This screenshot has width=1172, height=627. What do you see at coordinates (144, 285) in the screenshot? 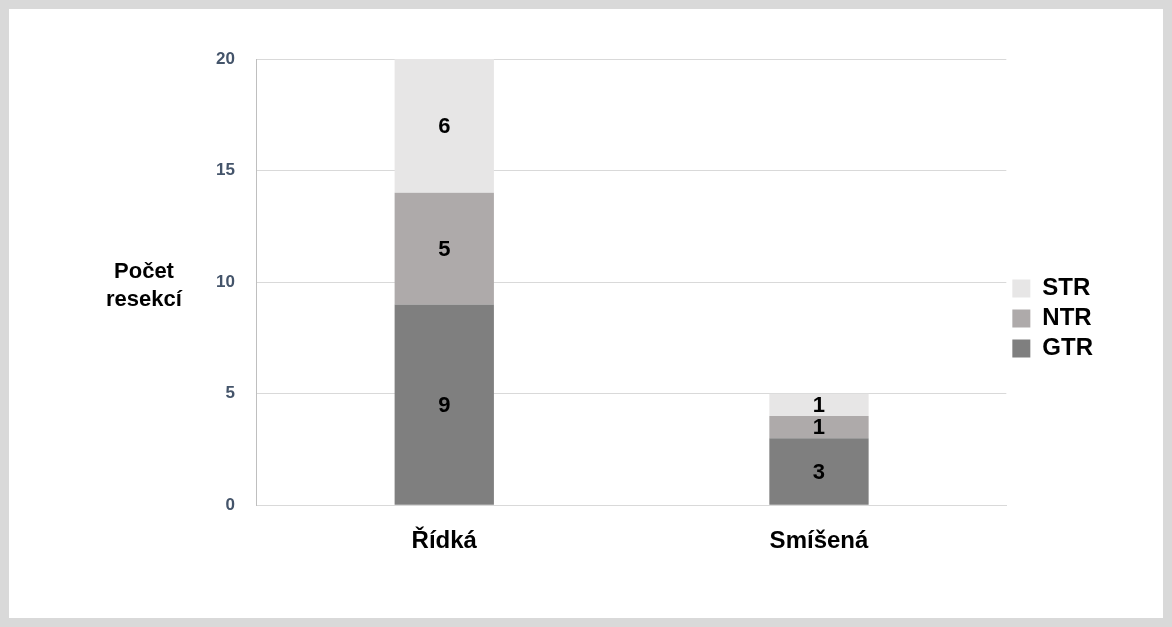
I see `y-axis-title: Počet resekcí` at bounding box center [144, 285].